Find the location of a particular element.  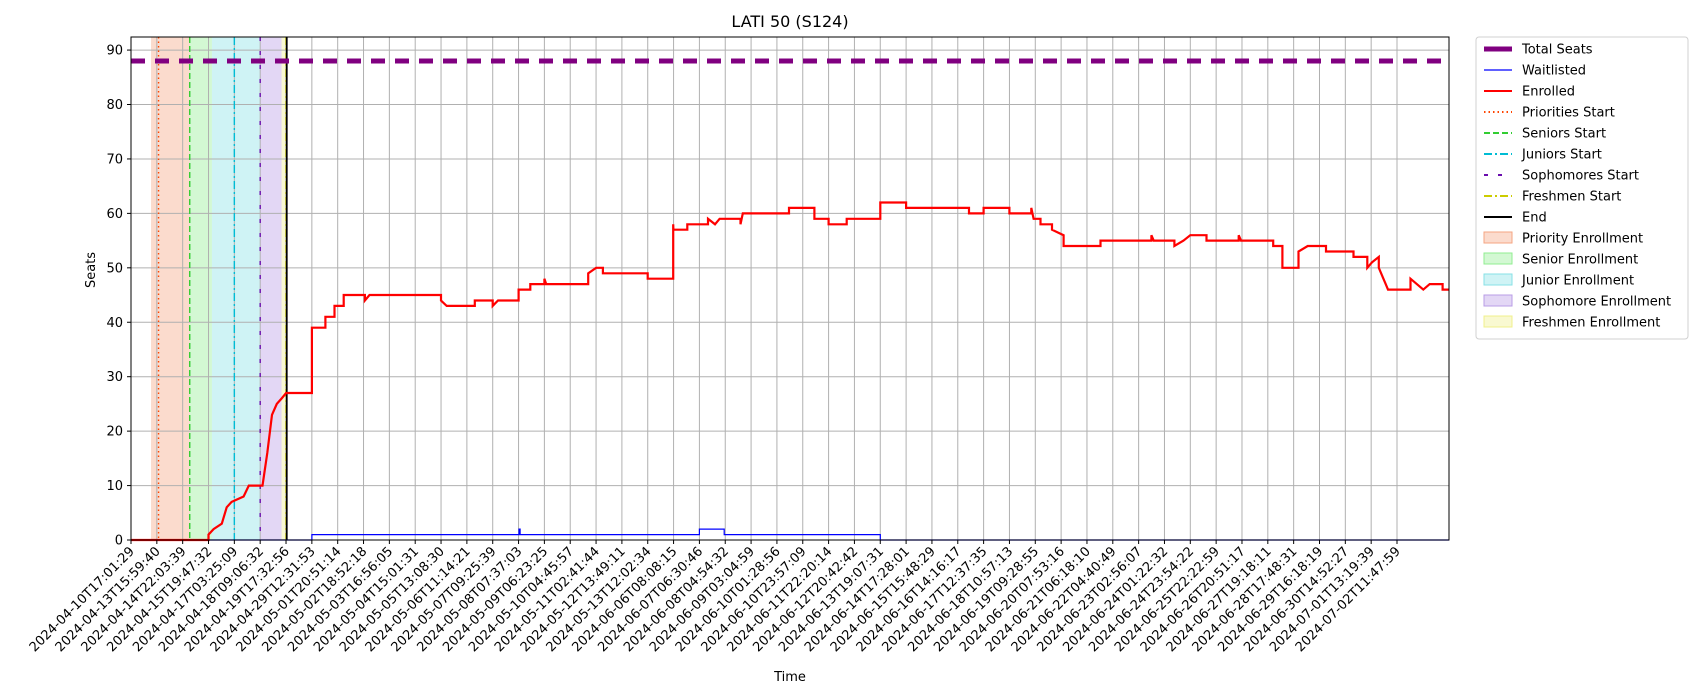

legend-label-priority-enrollment: Priority Enrollment is located at coordinates (1582, 239).